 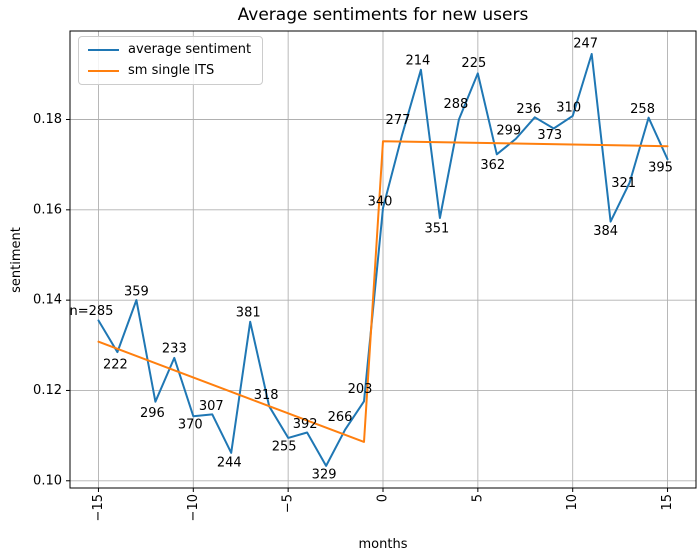 I want to click on point-annotation: 370, so click(x=190, y=425).